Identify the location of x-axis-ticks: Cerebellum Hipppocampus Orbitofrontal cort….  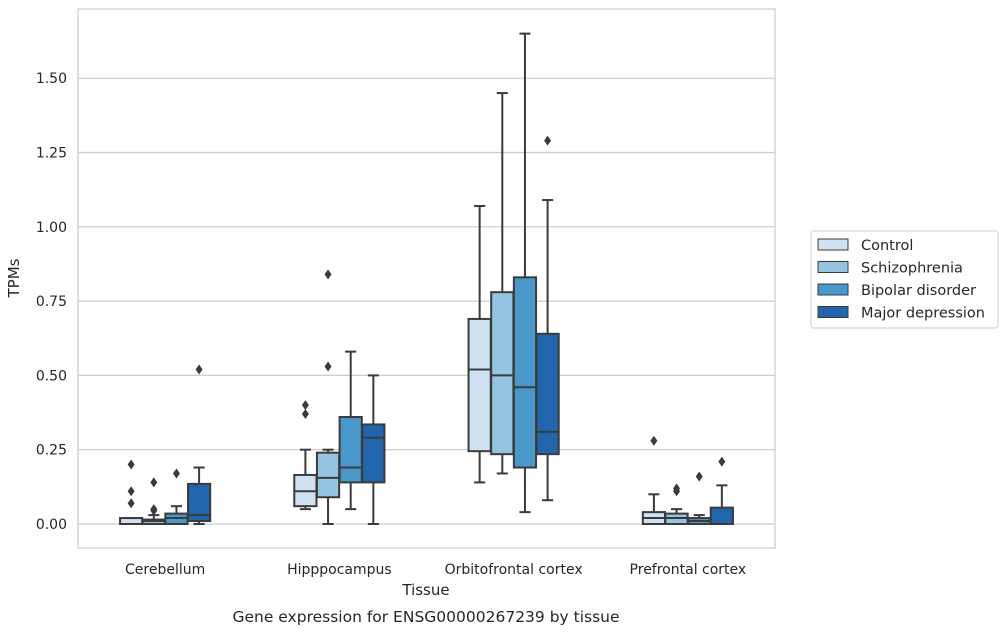
(435, 570).